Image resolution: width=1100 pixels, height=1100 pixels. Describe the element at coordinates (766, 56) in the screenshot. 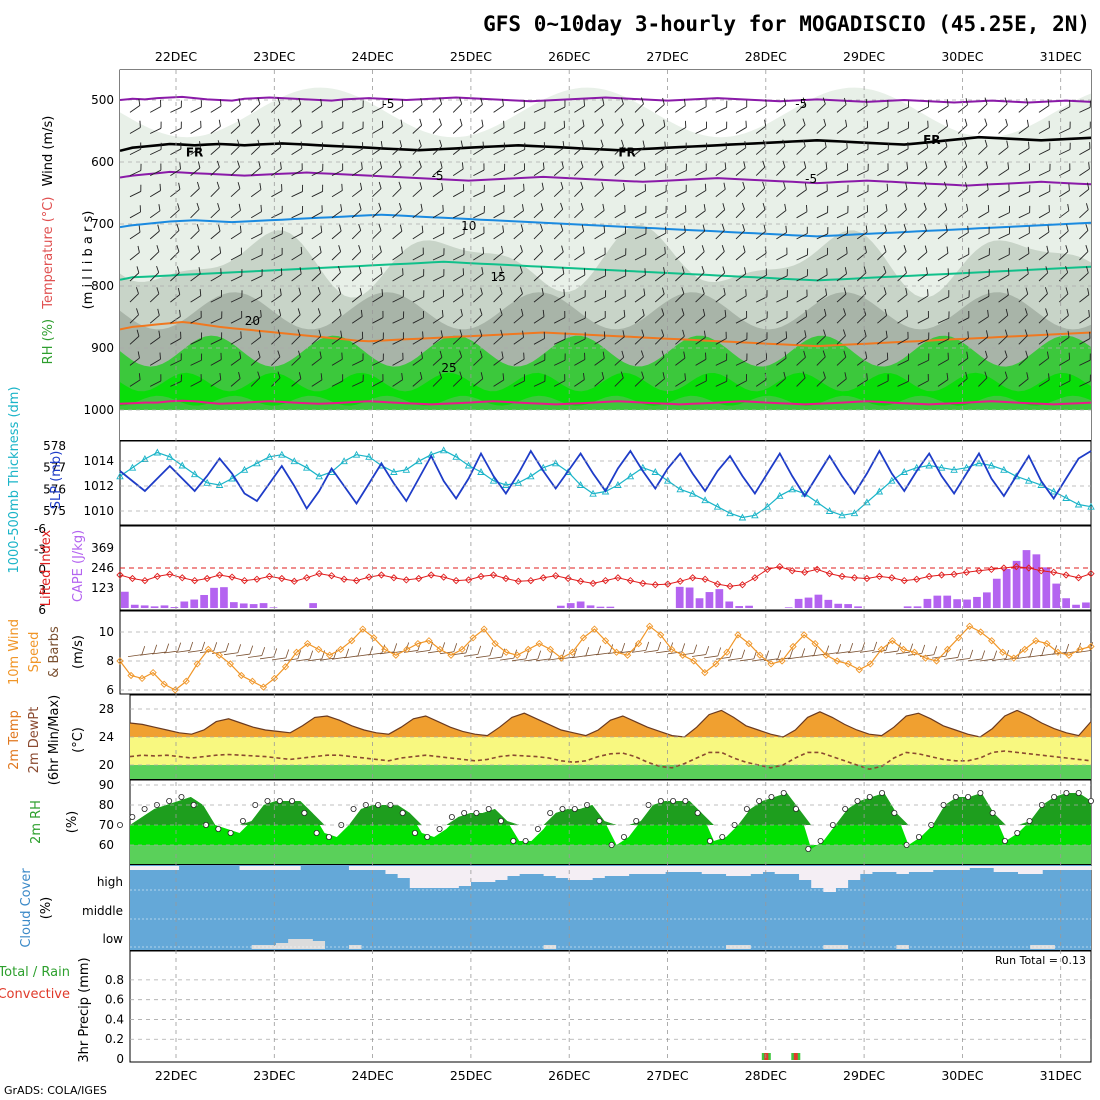

I see `date-label-top: 28DEC` at that location.